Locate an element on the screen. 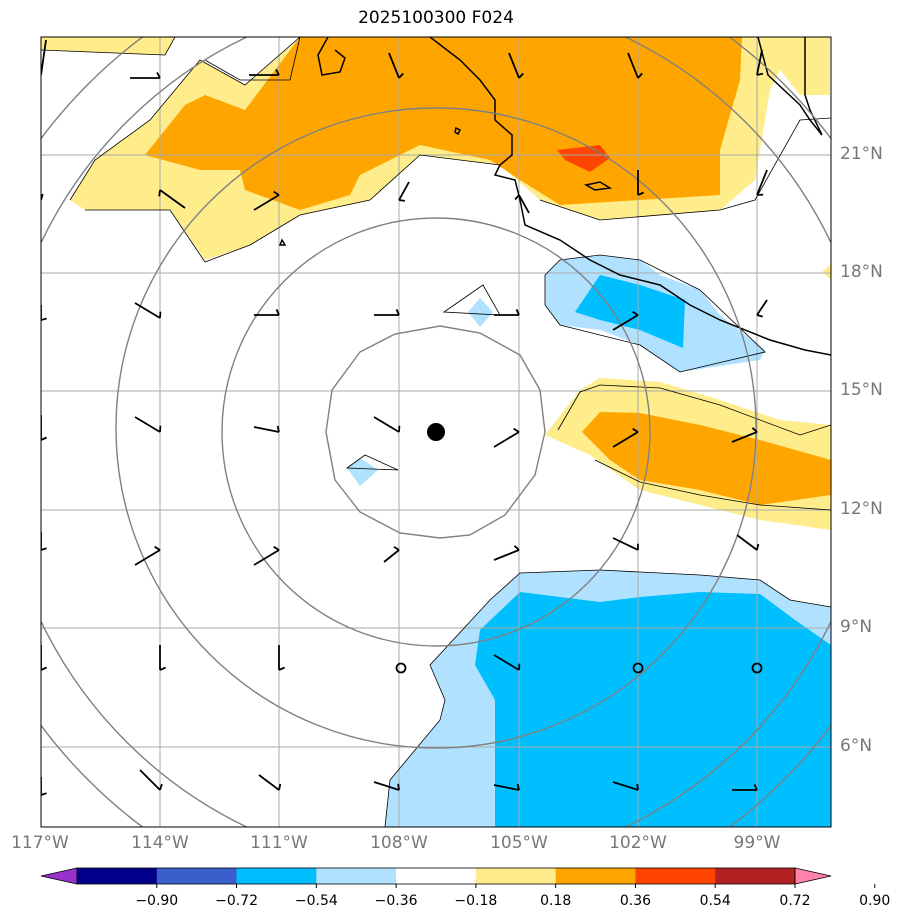 The height and width of the screenshot is (924, 902). colorbar-extend-low is located at coordinates (59, 876).